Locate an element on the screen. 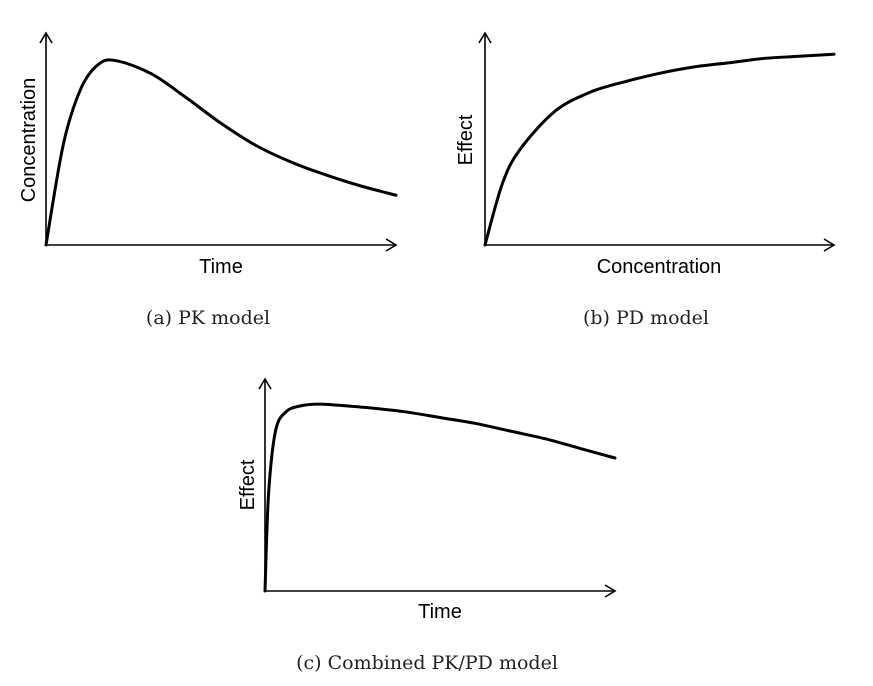 Image resolution: width=873 pixels, height=686 pixels. y-axis-label: Concentration is located at coordinates (29, 140).